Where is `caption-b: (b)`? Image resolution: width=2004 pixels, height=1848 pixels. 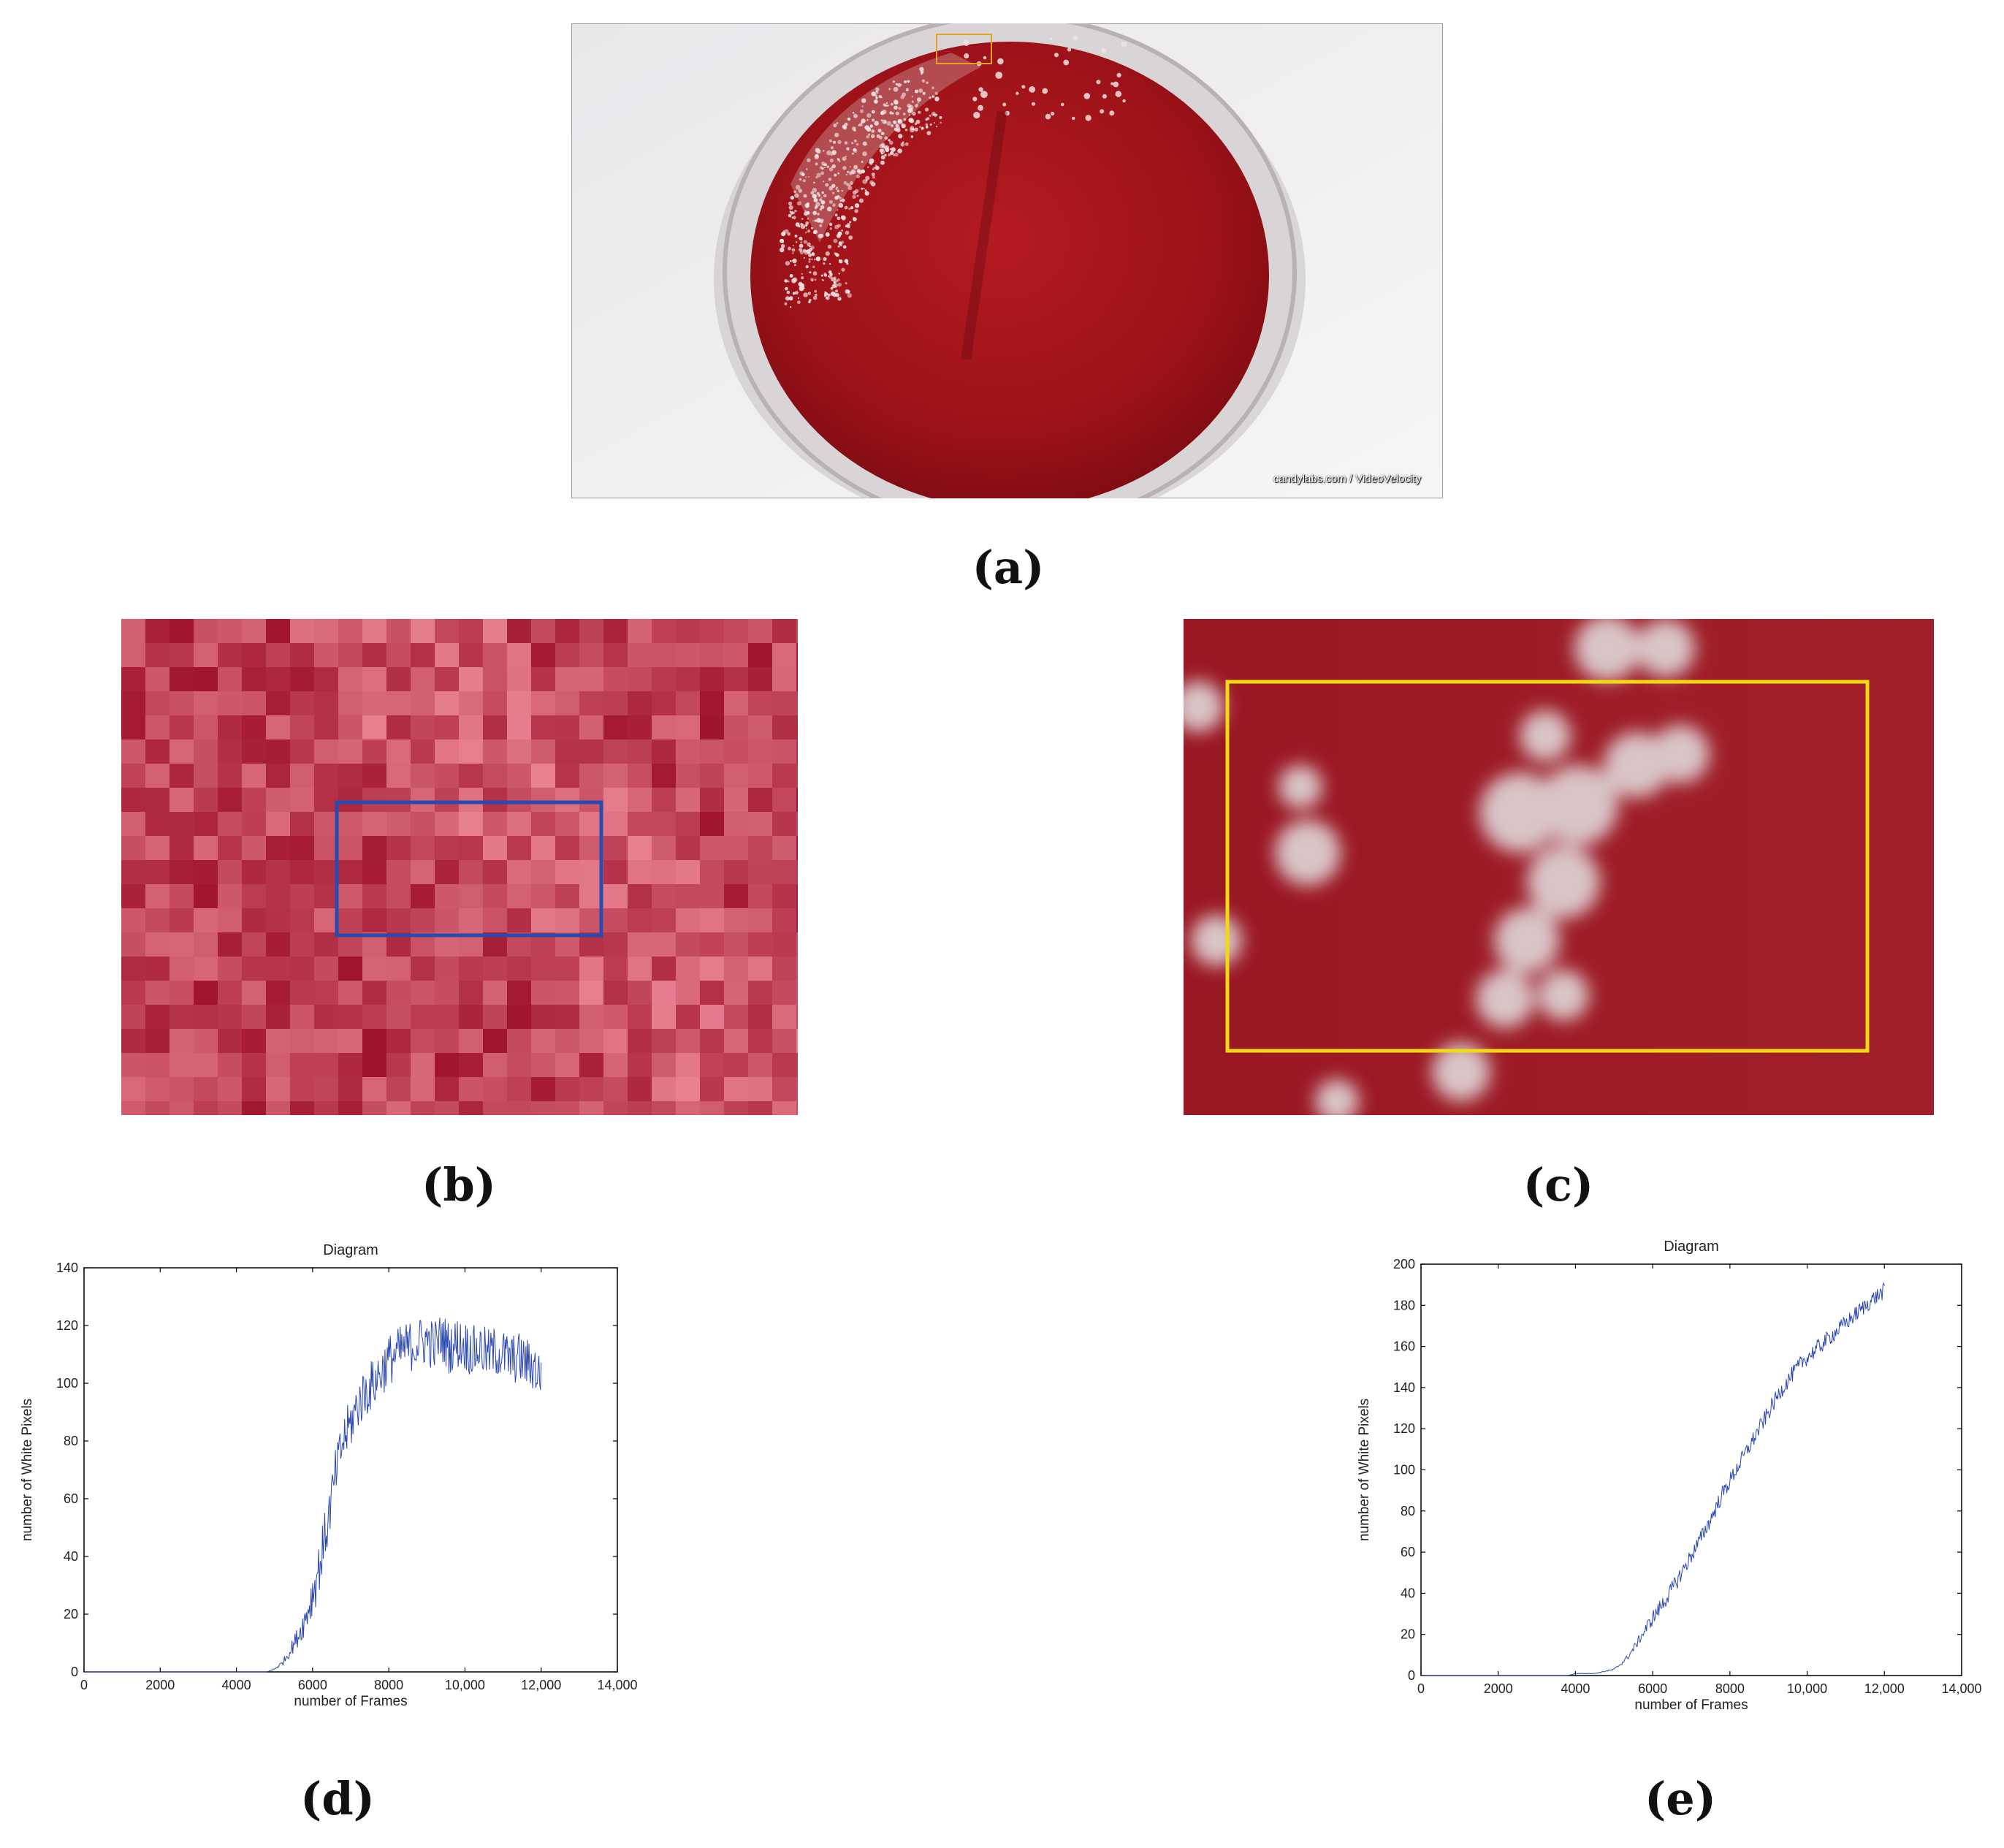 caption-b: (b) is located at coordinates (459, 1185).